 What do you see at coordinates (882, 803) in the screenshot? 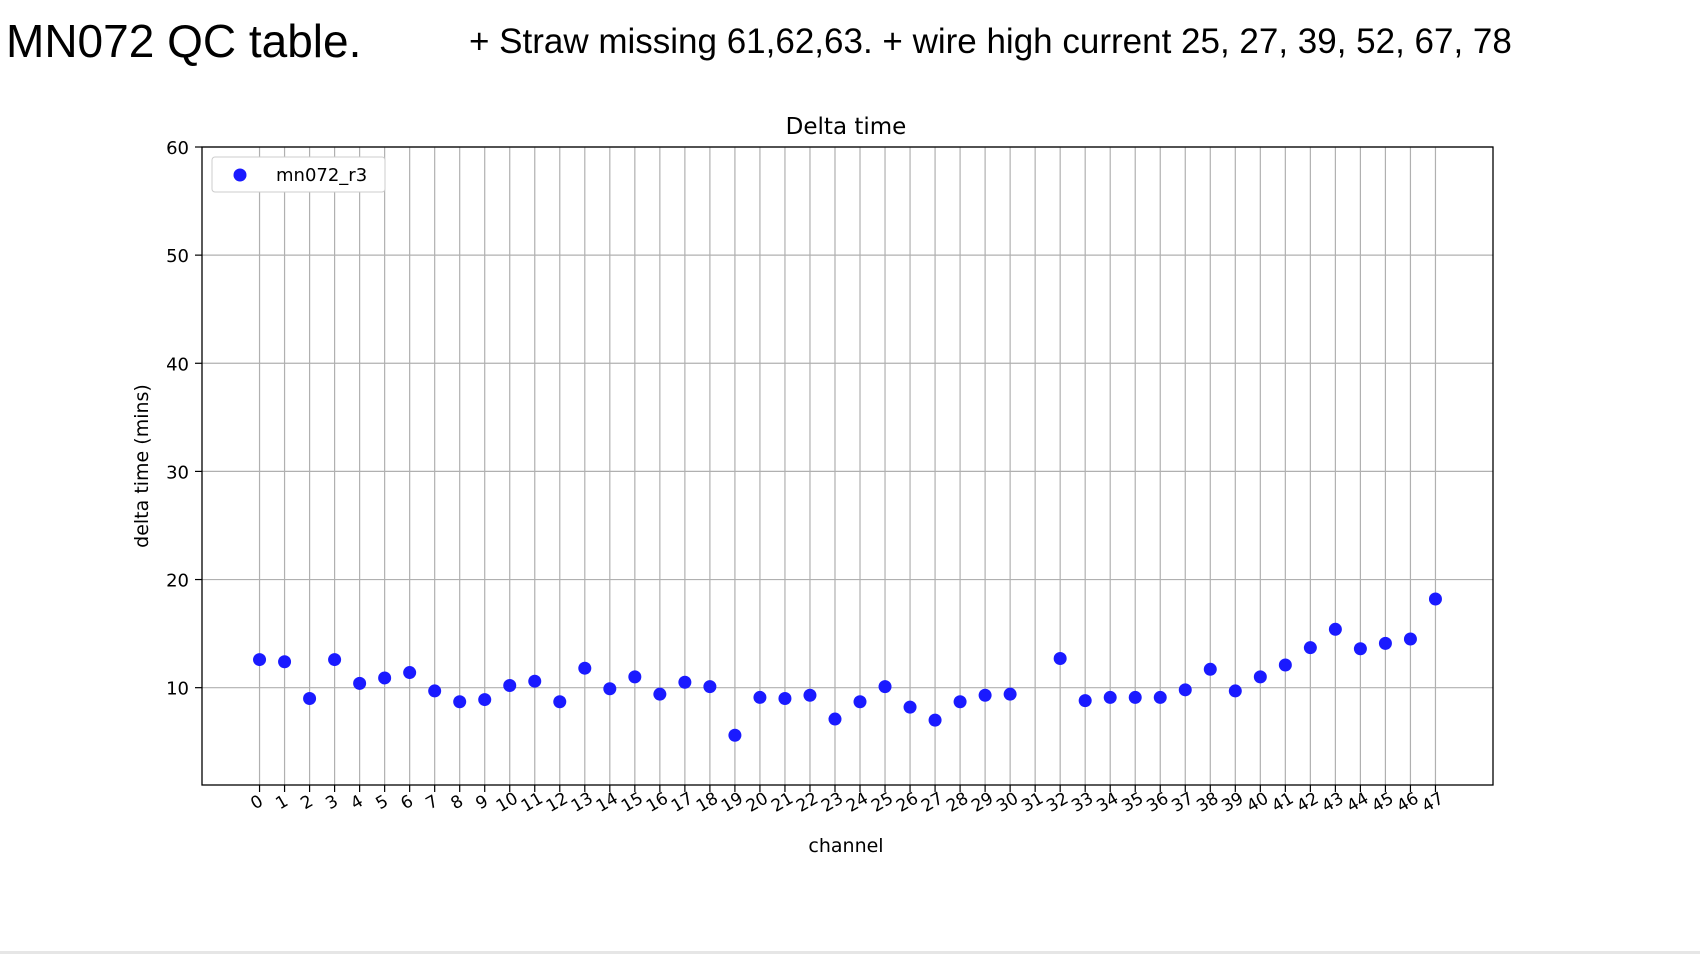
I see `x-tick-label-25: 25` at bounding box center [882, 803].